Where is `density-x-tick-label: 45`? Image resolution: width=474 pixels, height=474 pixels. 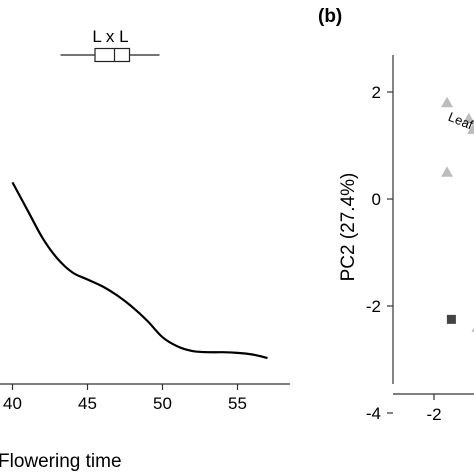 density-x-tick-label: 45 is located at coordinates (87, 403).